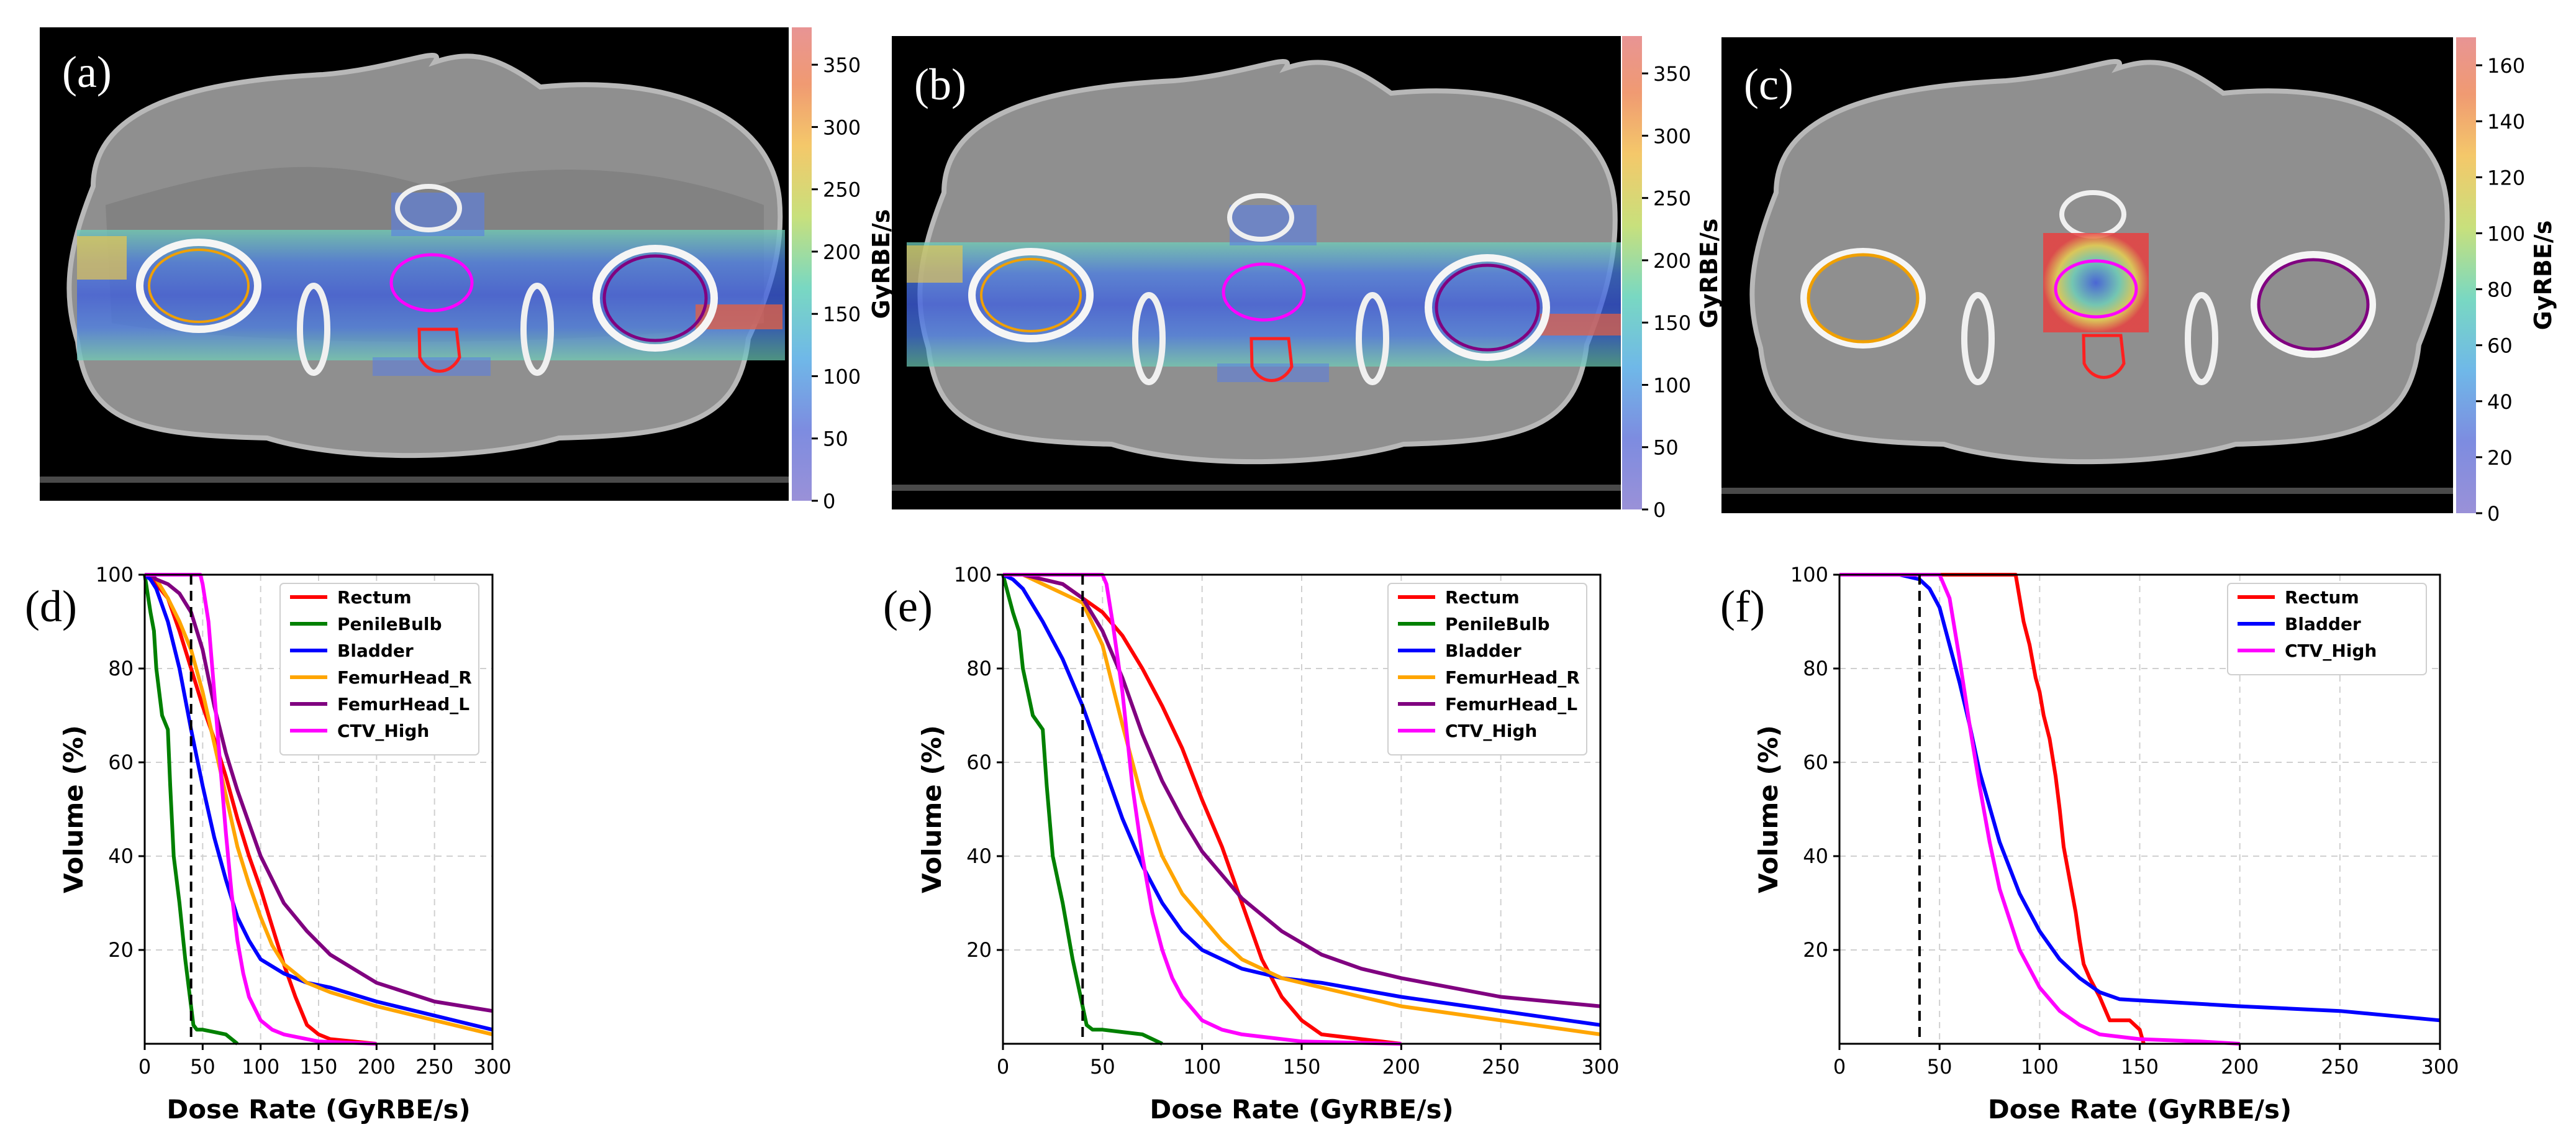 This screenshot has width=2576, height=1132. Describe the element at coordinates (2039, 809) in the screenshot. I see `series-line-ctv-high` at that location.